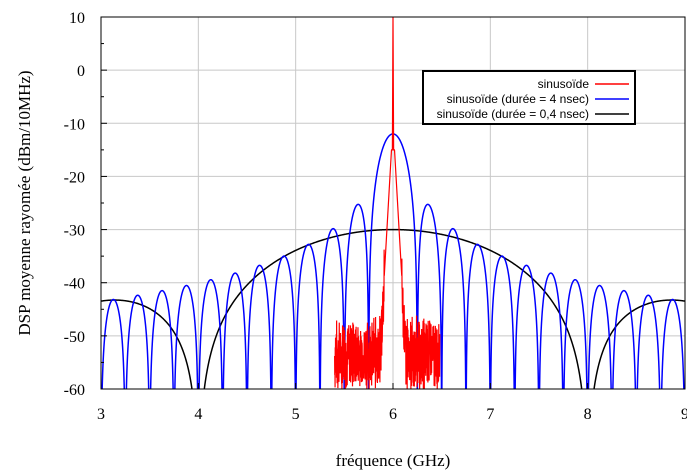 This screenshot has height=472, width=687. I want to click on y-tick-label: 0, so click(81, 71).